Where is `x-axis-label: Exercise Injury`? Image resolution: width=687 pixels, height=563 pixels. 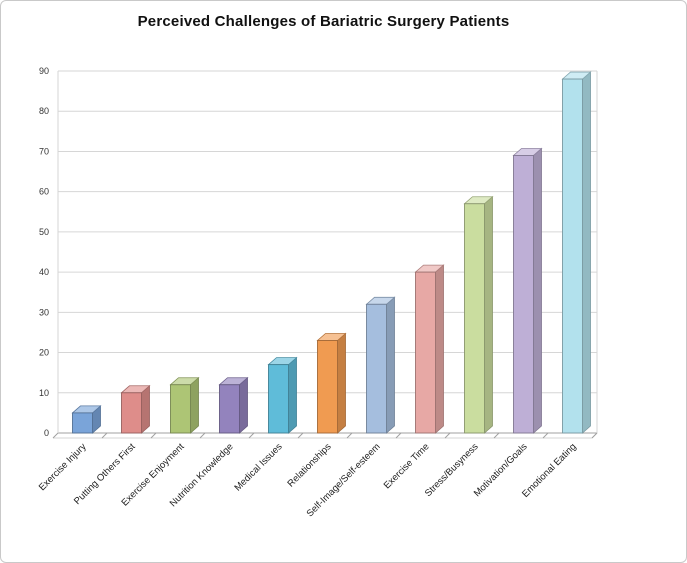
x-axis-label: Exercise Injury is located at coordinates (63, 467).